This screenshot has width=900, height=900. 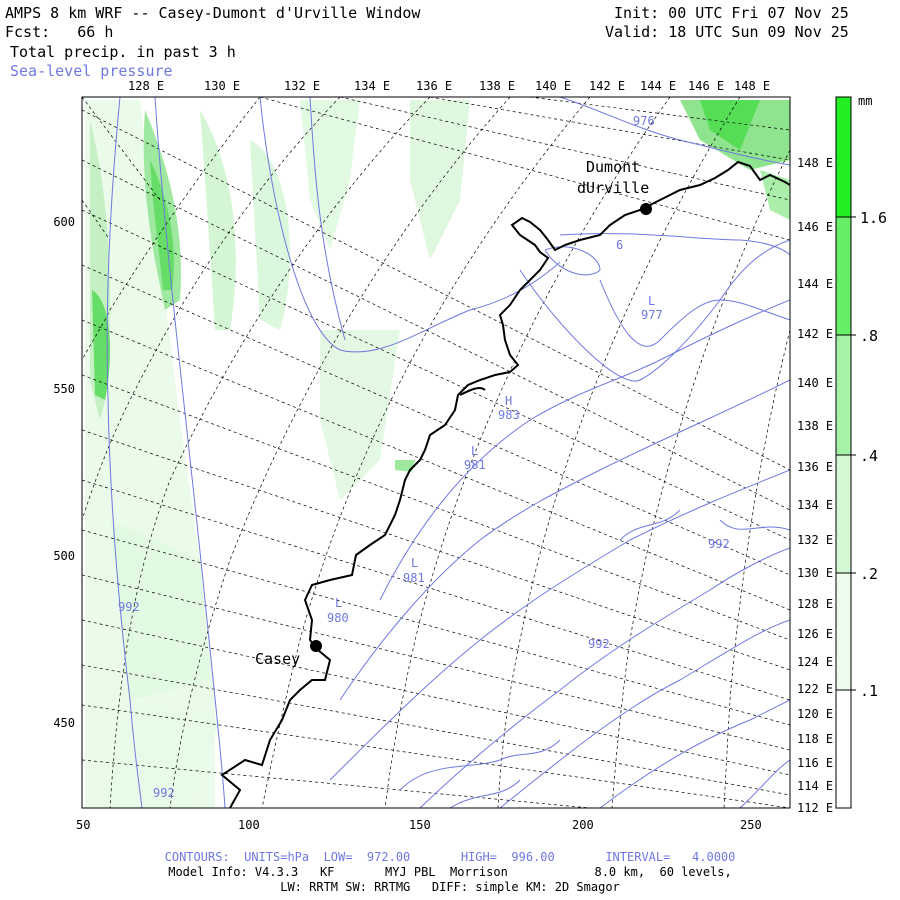 What do you see at coordinates (815, 689) in the screenshot?
I see `lon-label: 122 E` at bounding box center [815, 689].